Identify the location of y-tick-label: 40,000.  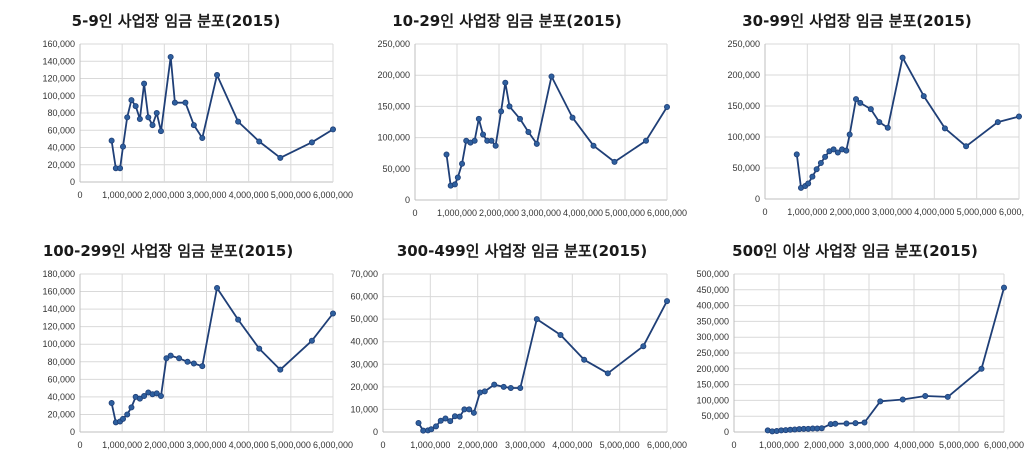
(364, 342).